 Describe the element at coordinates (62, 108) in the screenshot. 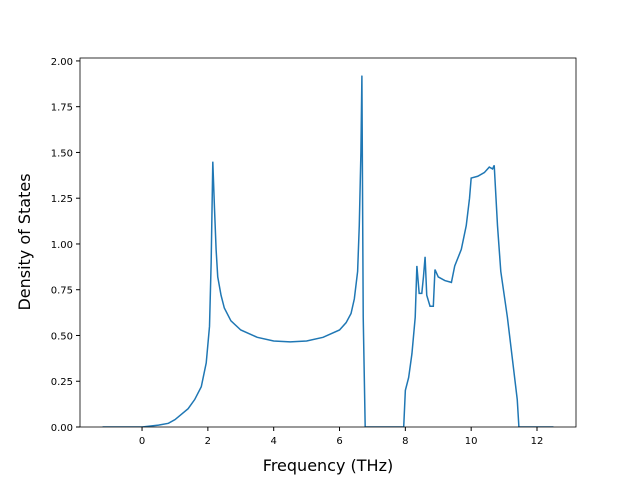

I see `y-tick-label: 1.75` at that location.